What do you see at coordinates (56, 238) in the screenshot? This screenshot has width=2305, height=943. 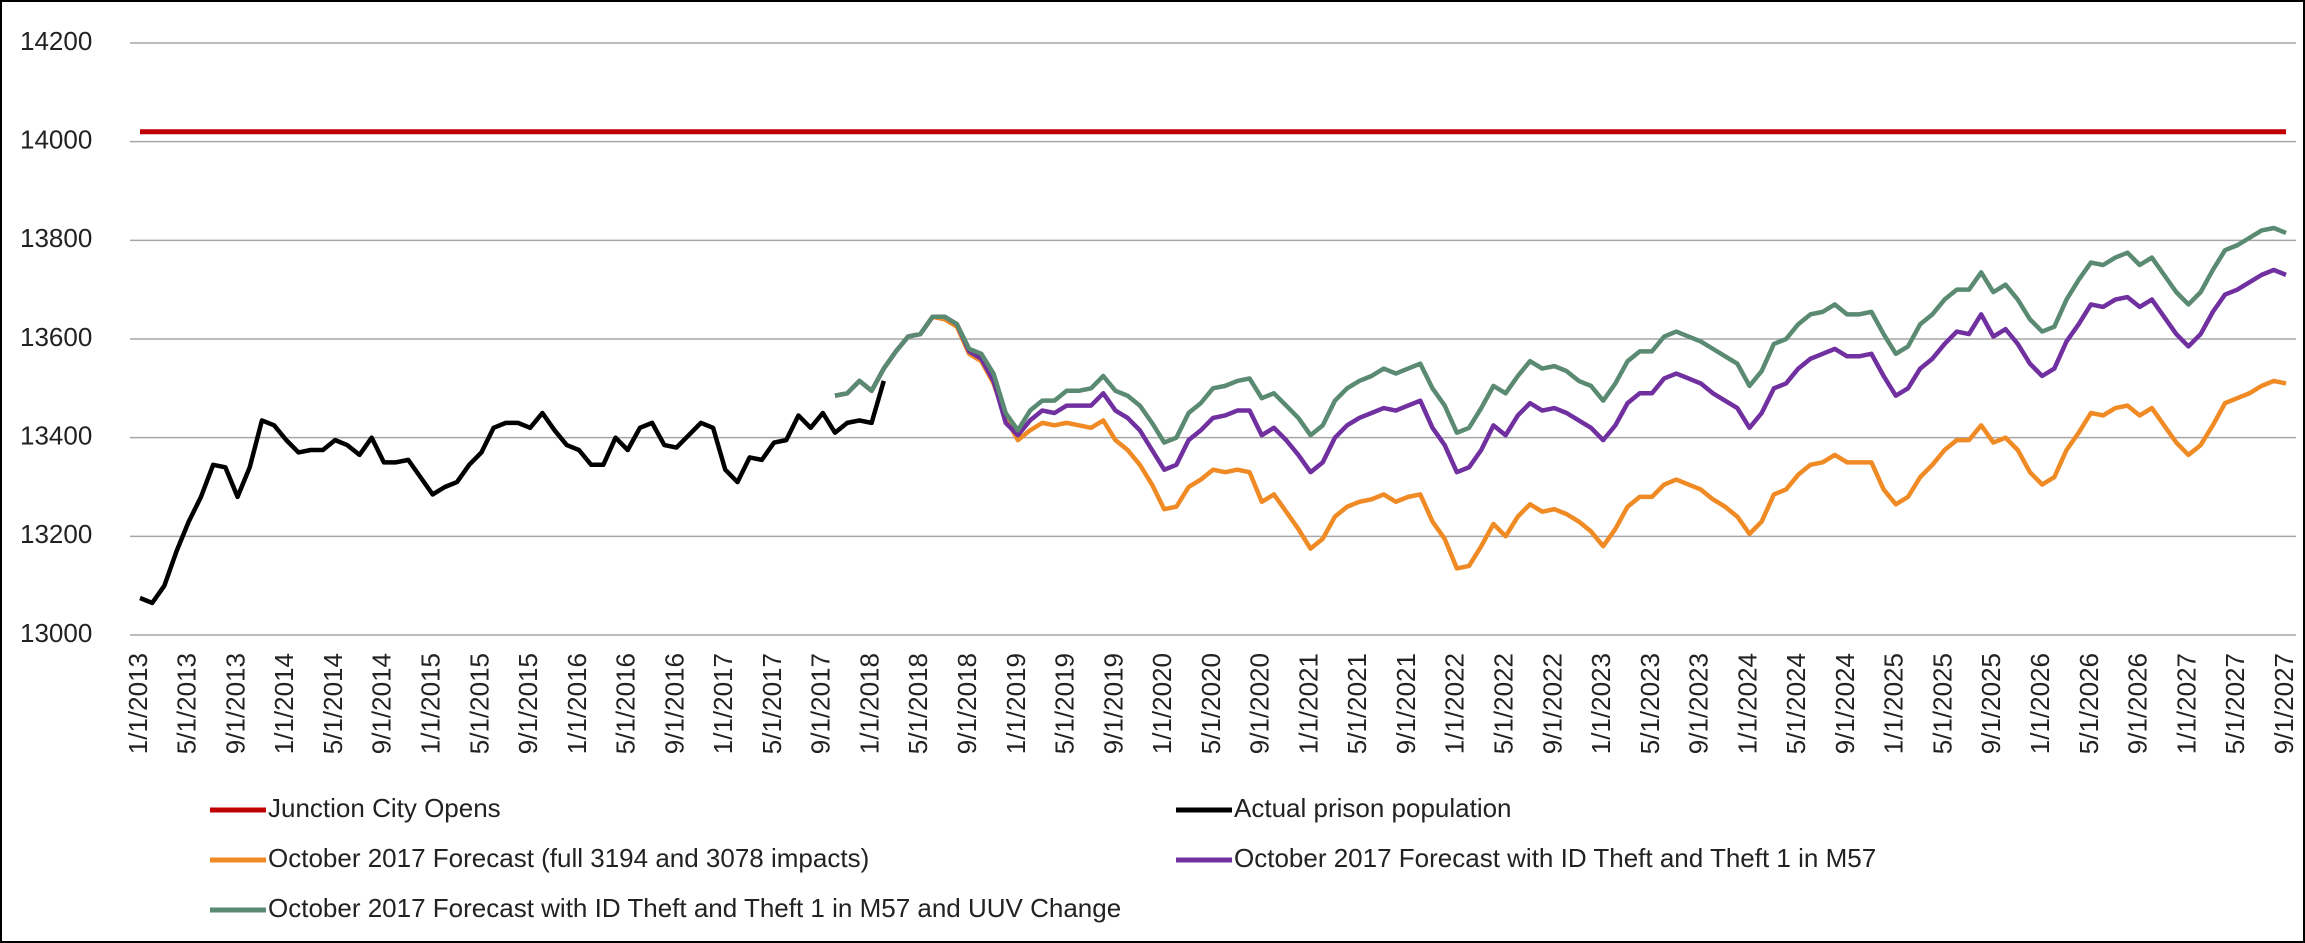 I see `y-tick-label: 13800` at bounding box center [56, 238].